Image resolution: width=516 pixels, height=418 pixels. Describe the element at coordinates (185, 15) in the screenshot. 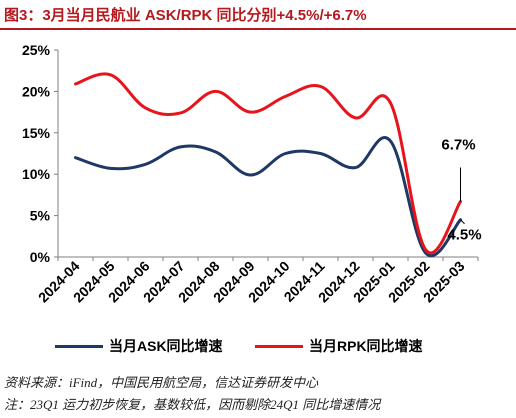

I see `figure-title: 图3：3月当月民航业 ASK/RPK 同比分别+4.5%/+6.7%` at that location.